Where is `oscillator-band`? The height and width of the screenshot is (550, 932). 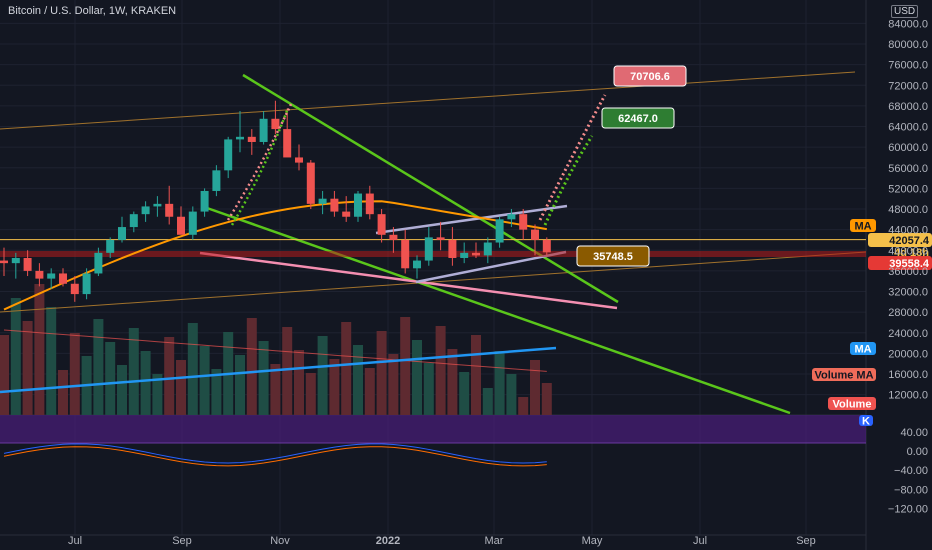 oscillator-band is located at coordinates (433, 429).